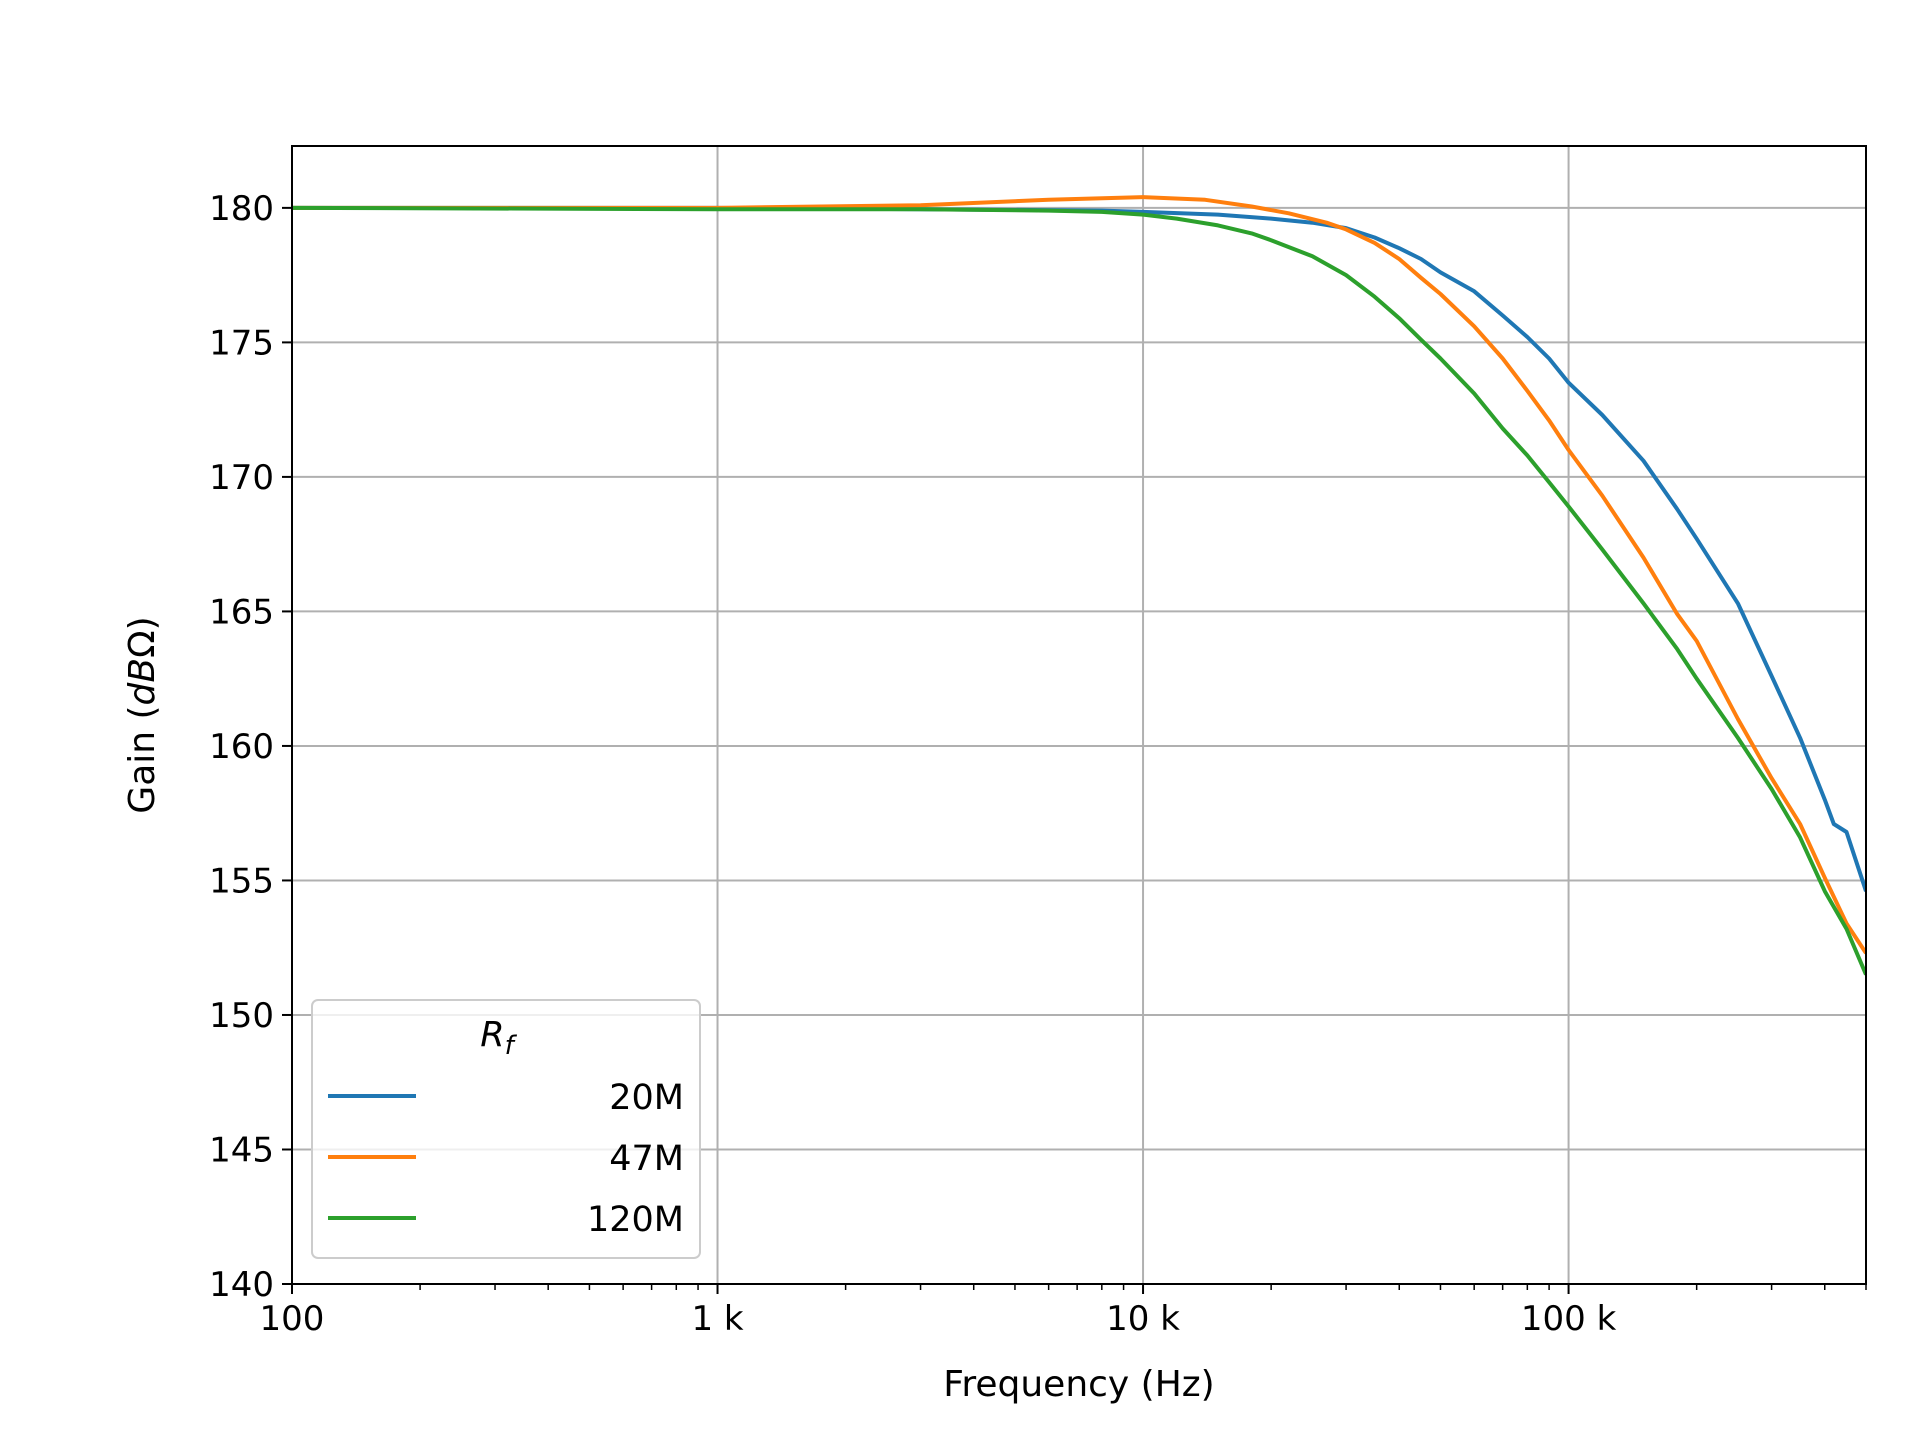 This screenshot has width=1920, height=1440. What do you see at coordinates (1143, 1319) in the screenshot?
I see `x-tick-label: 10 k` at bounding box center [1143, 1319].